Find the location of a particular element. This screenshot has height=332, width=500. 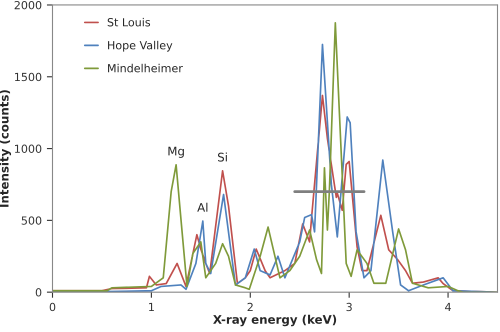

y-tick-label: 2000 is located at coordinates (28, 5).